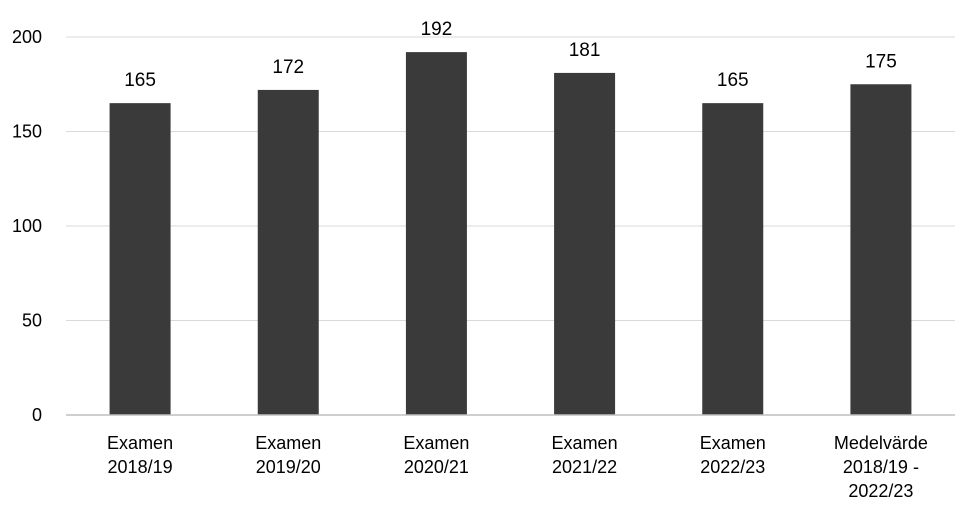 The height and width of the screenshot is (514, 969). Describe the element at coordinates (437, 29) in the screenshot. I see `data-label: 192` at that location.